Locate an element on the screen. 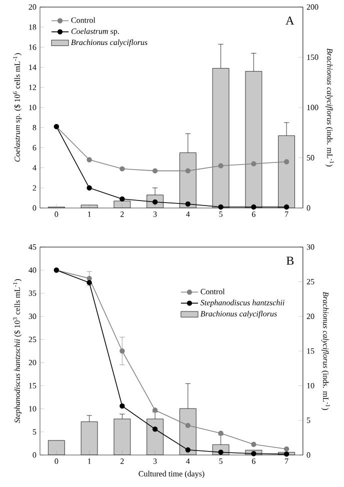 This screenshot has height=487, width=344. y-tick-label: 30 is located at coordinates (32, 317).